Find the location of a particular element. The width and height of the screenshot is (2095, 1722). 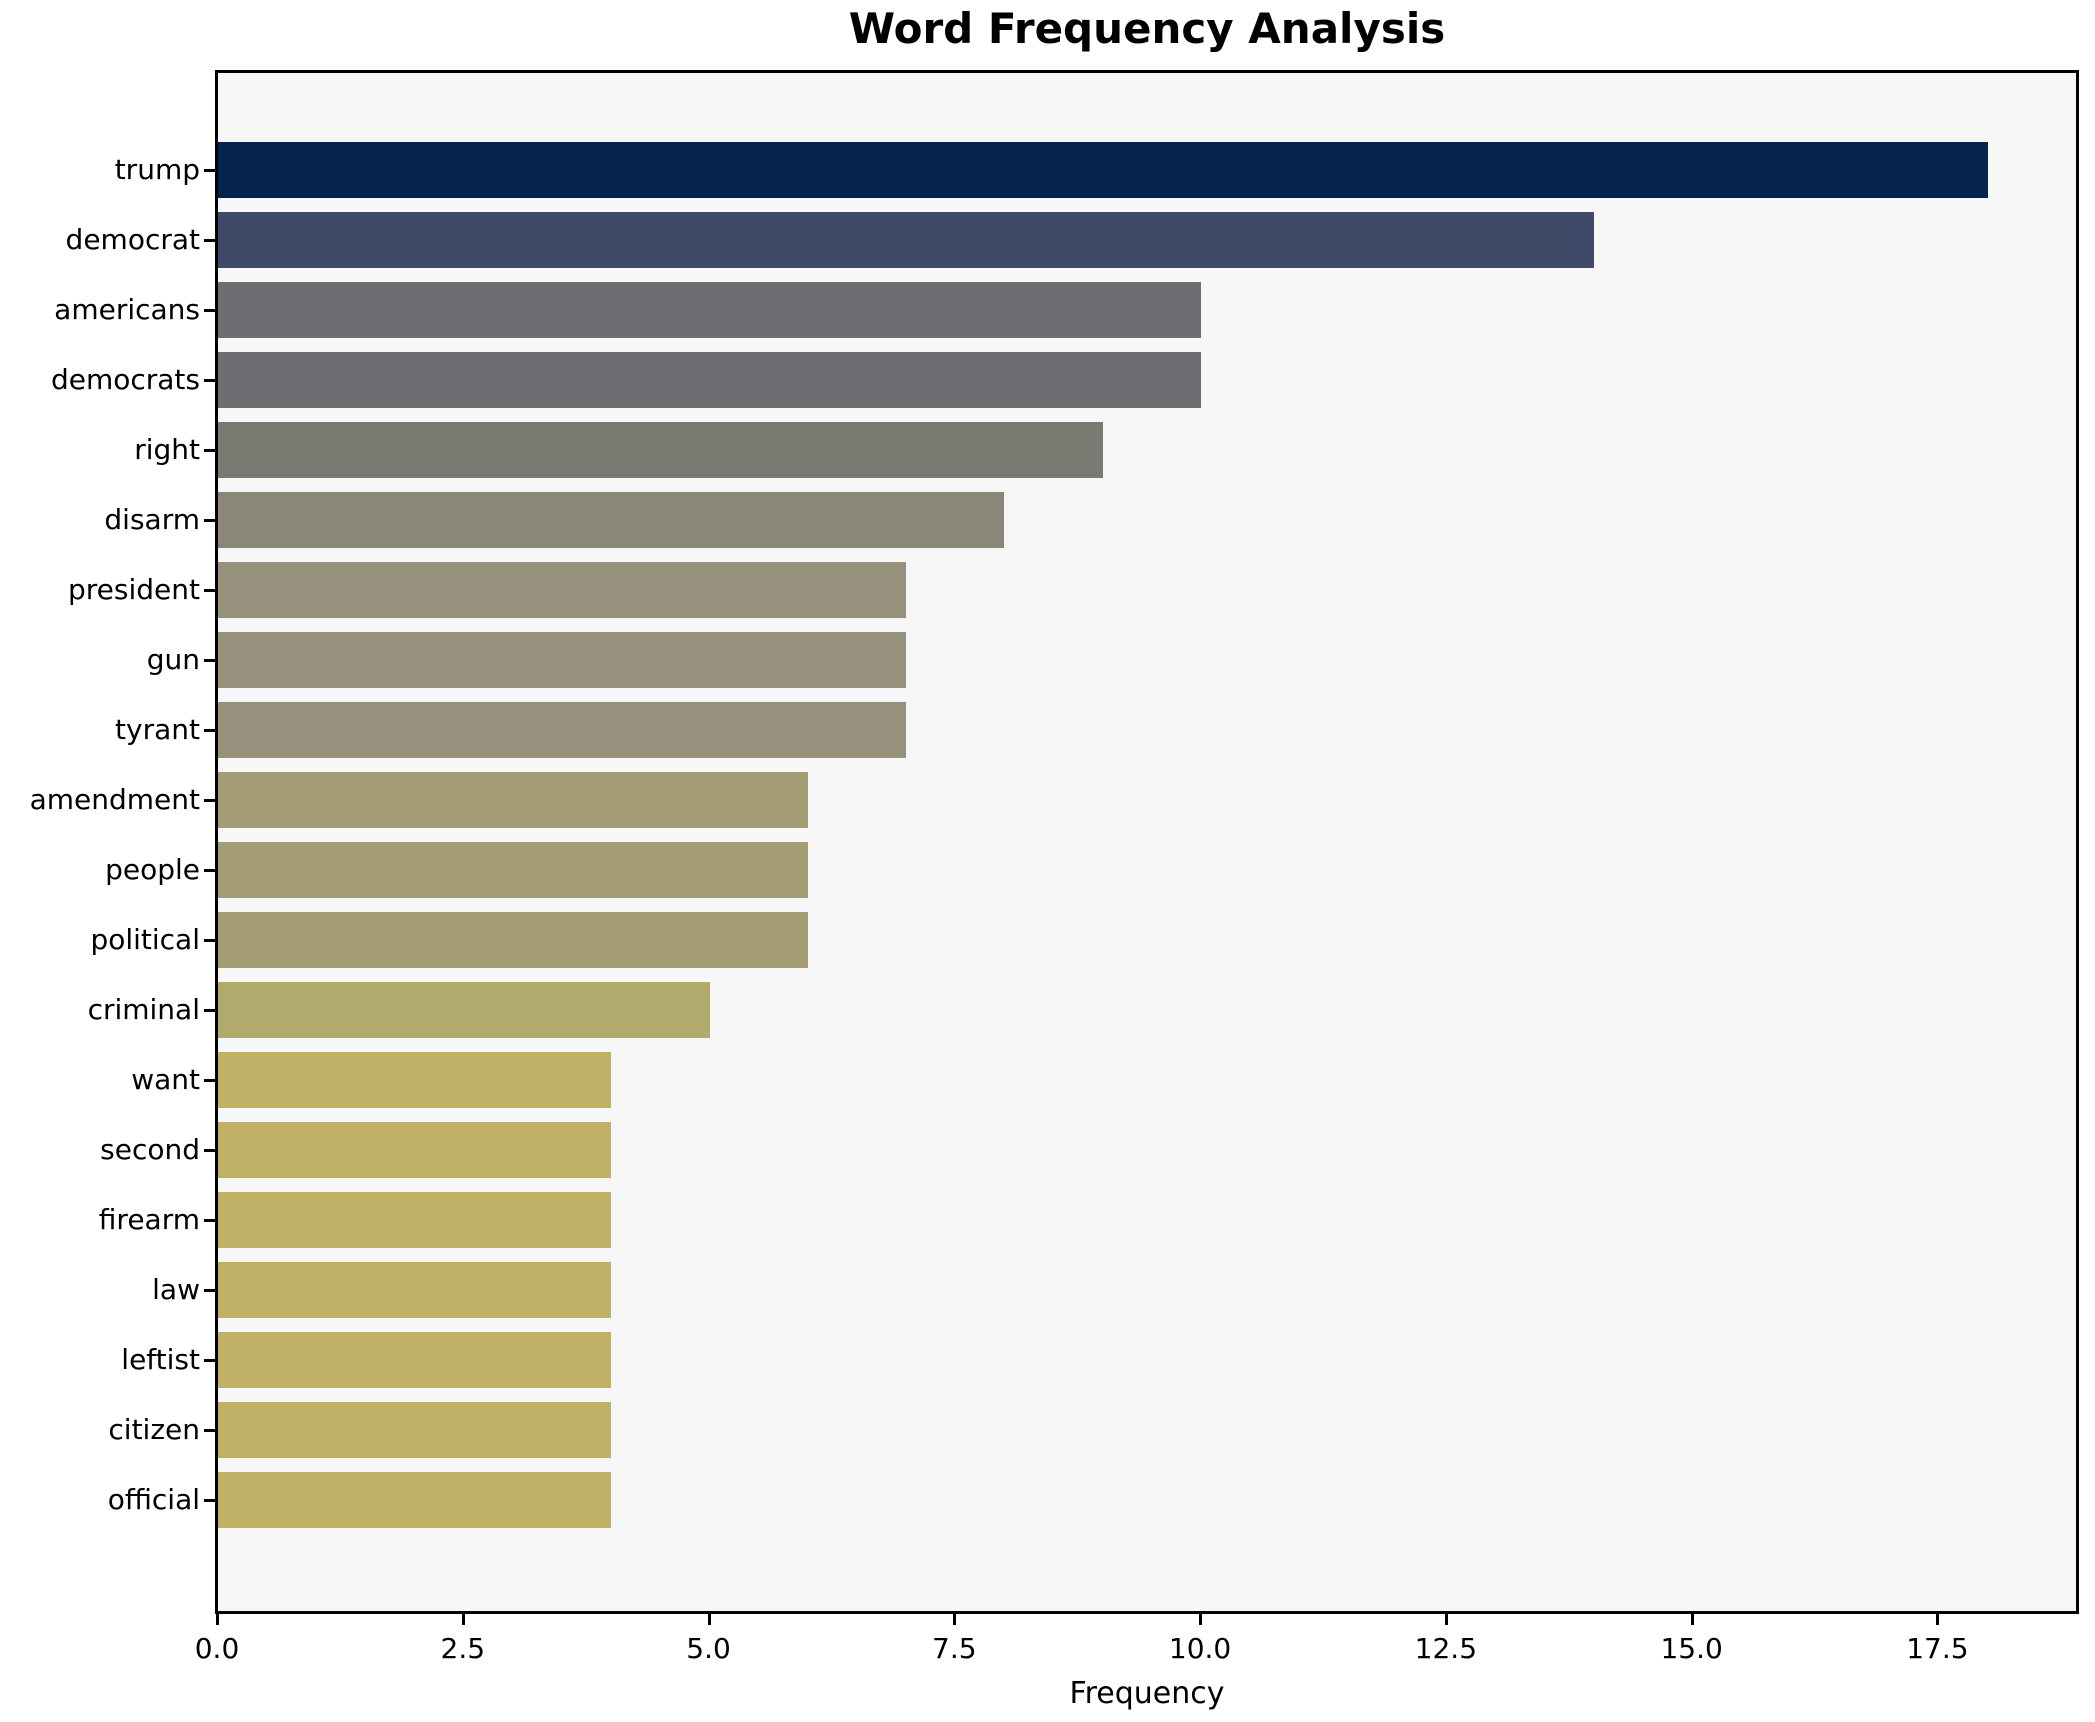

y-tick-label: leftist is located at coordinates (160, 1359).